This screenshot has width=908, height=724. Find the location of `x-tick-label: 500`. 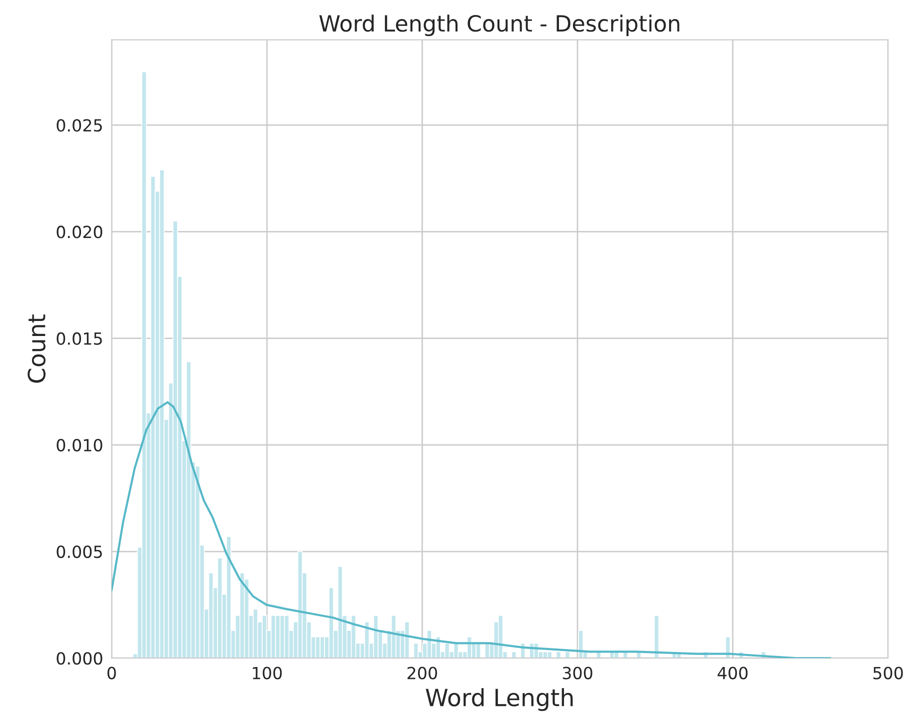

x-tick-label: 500 is located at coordinates (888, 673).